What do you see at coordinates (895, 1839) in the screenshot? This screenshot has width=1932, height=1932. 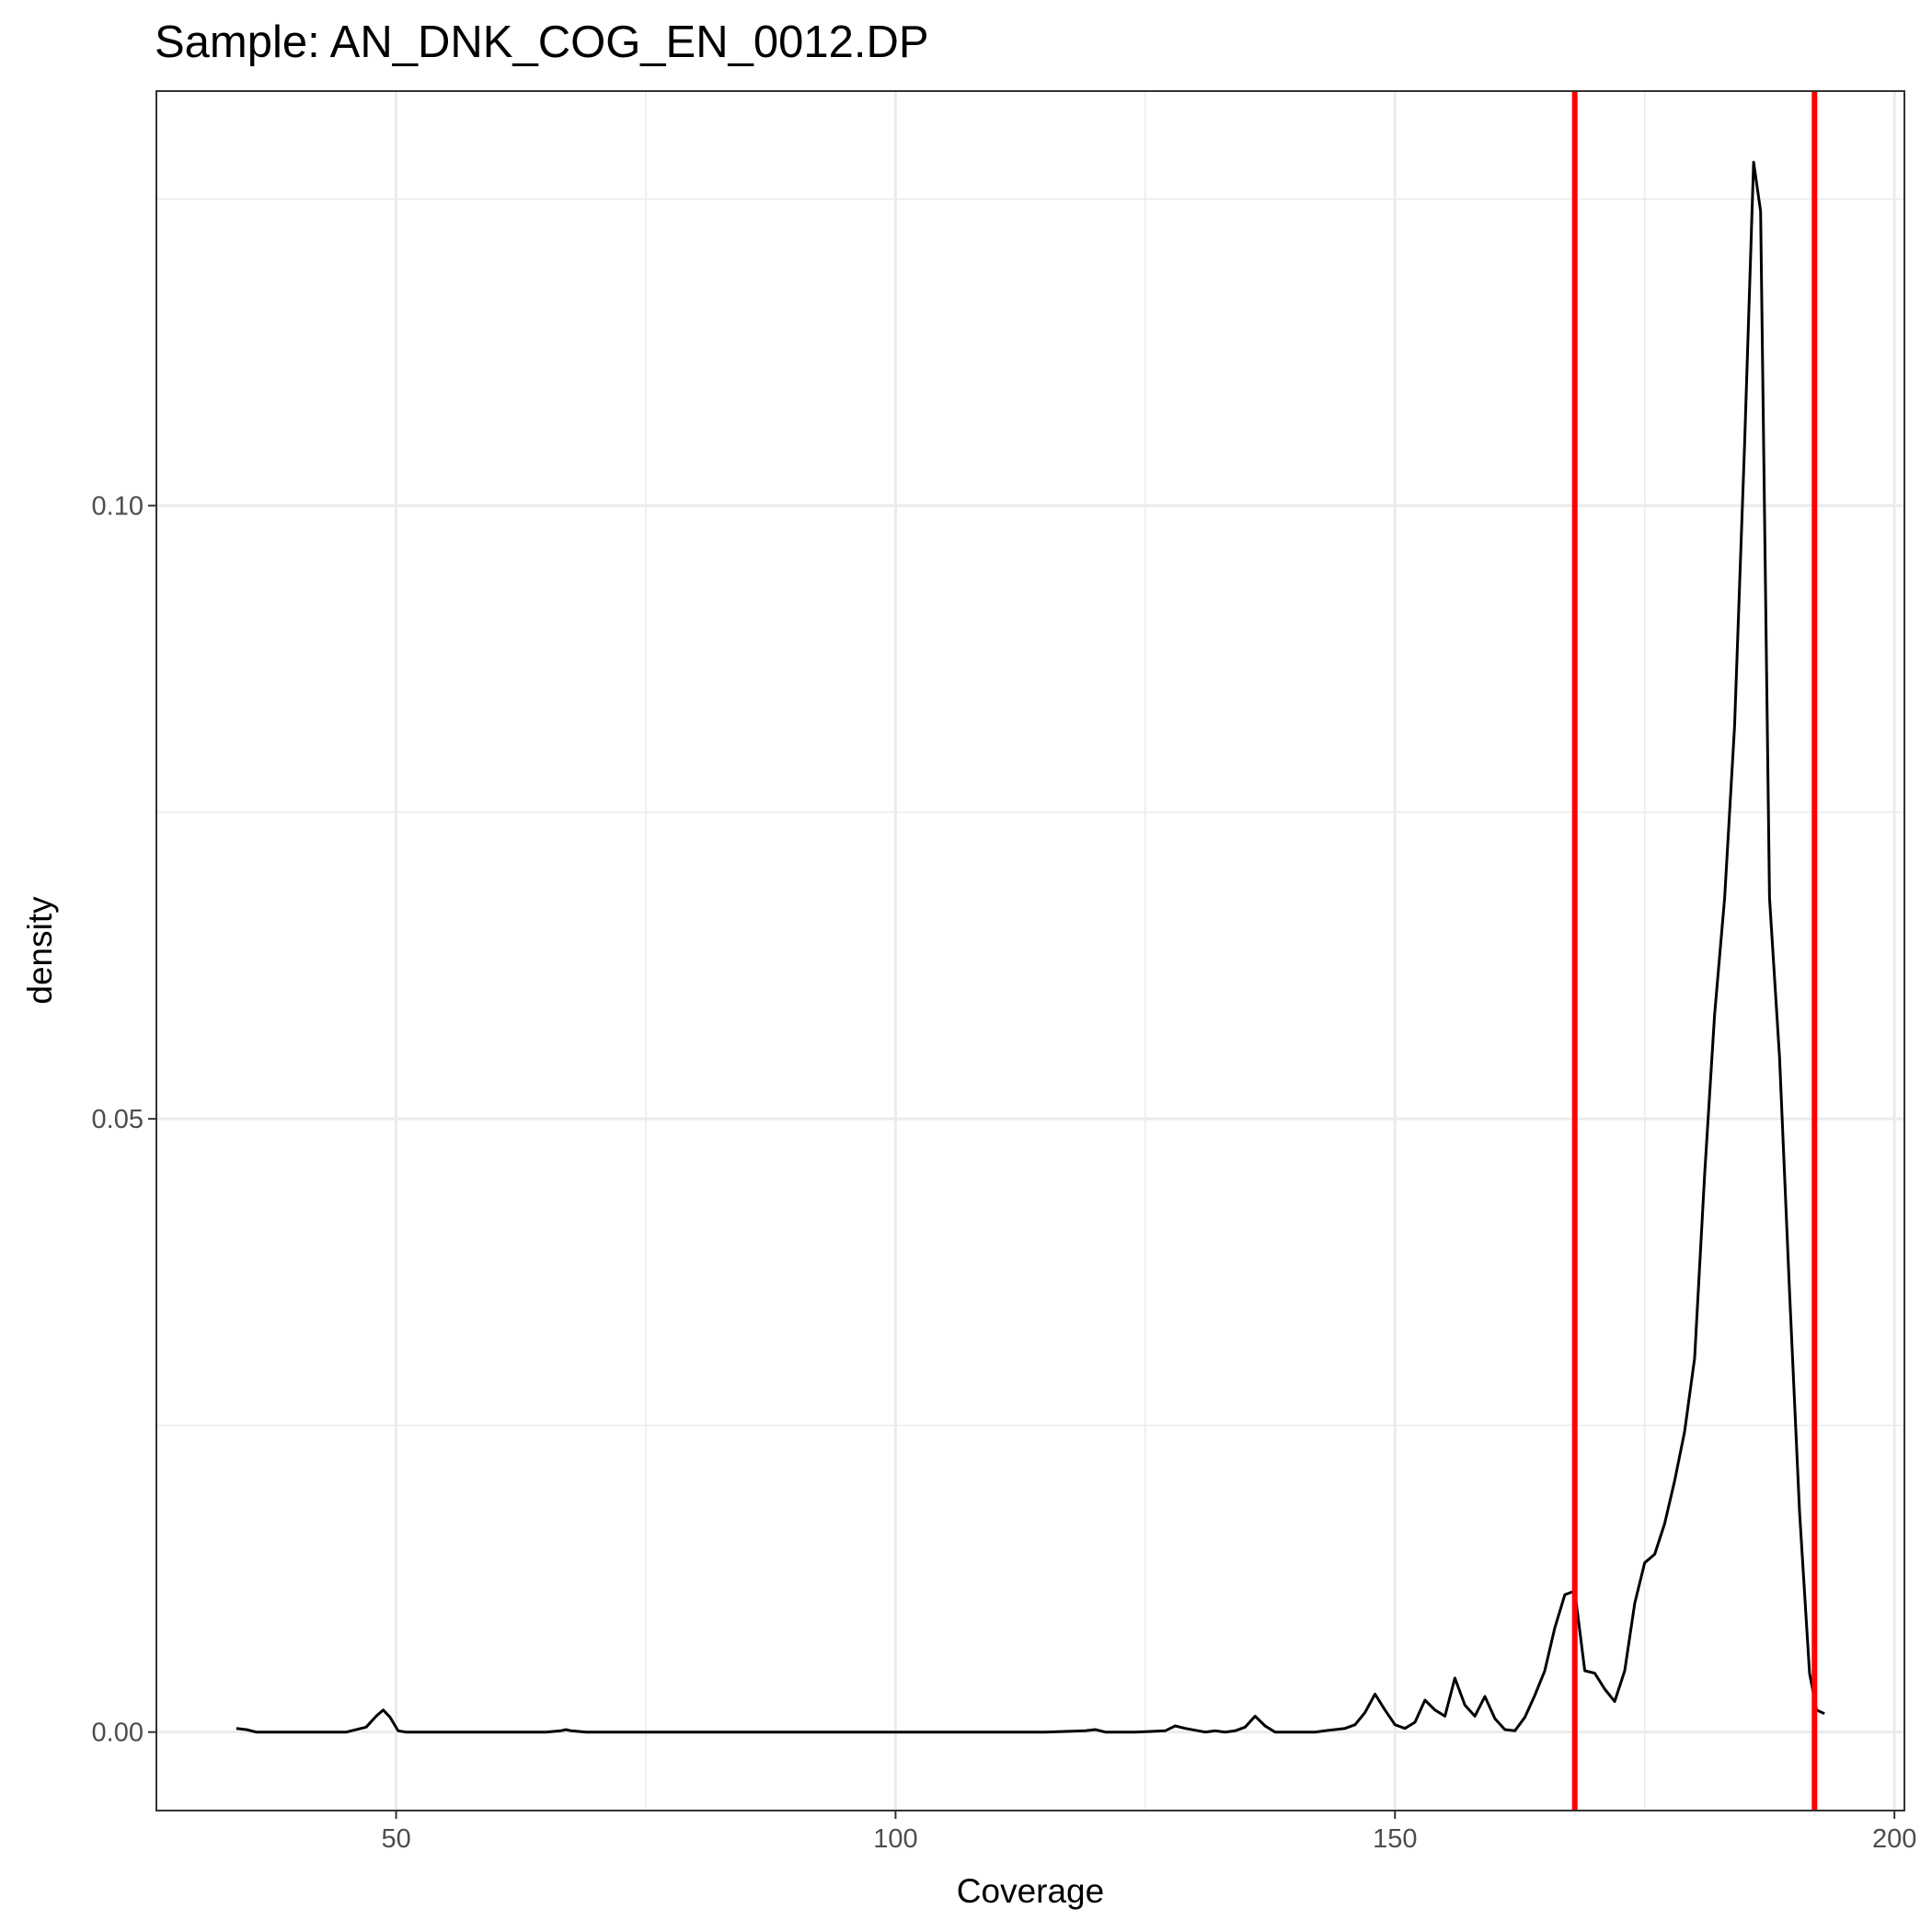 I see `x-tick-label: 100` at bounding box center [895, 1839].